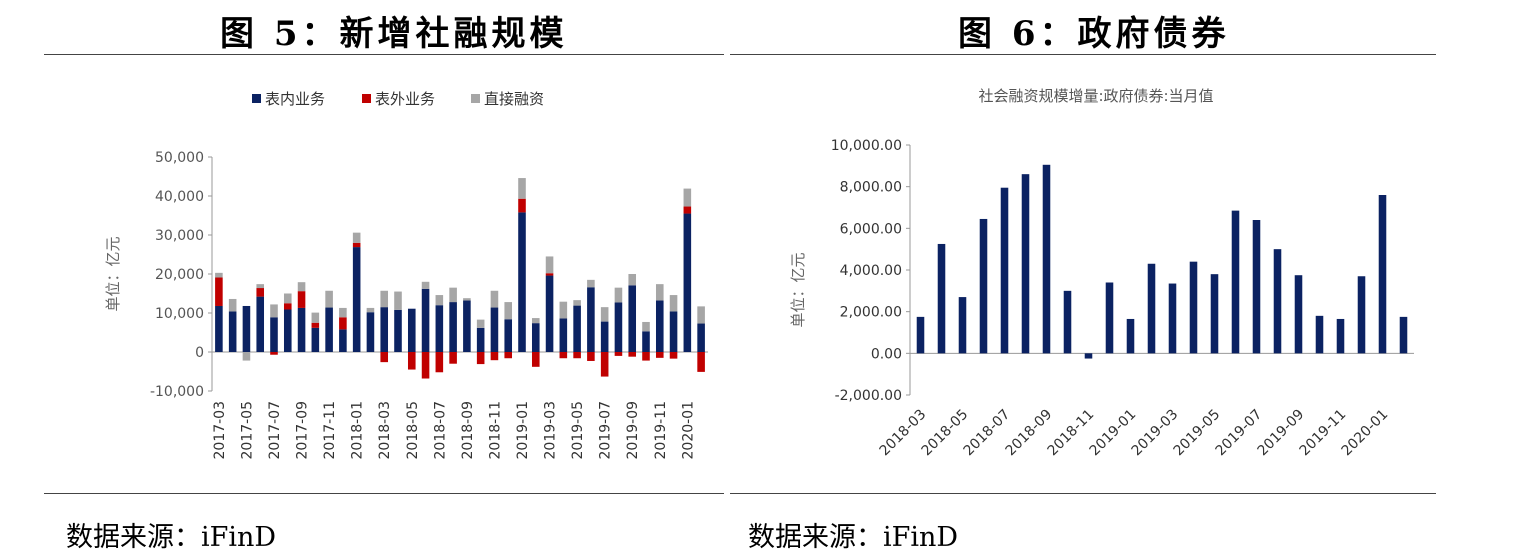  What do you see at coordinates (247, 430) in the screenshot?
I see `x-tick-label: 2017-05` at bounding box center [247, 430].